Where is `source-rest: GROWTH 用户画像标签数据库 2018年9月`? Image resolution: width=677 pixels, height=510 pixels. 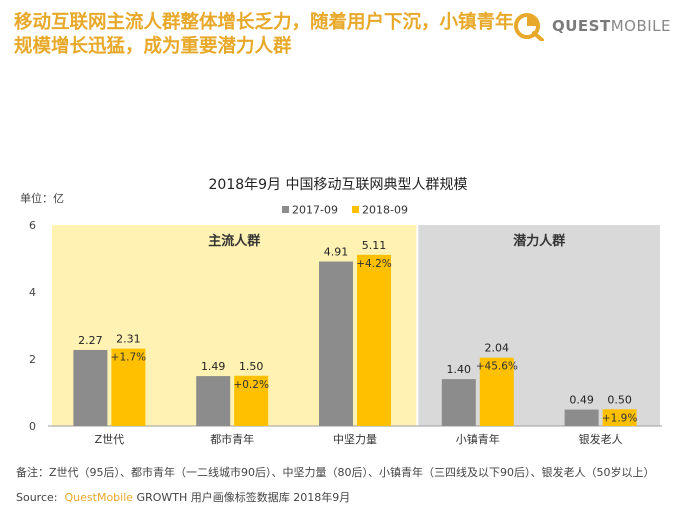
source-rest: GROWTH 用户画像标签数据库 2018年9月 is located at coordinates (242, 497).